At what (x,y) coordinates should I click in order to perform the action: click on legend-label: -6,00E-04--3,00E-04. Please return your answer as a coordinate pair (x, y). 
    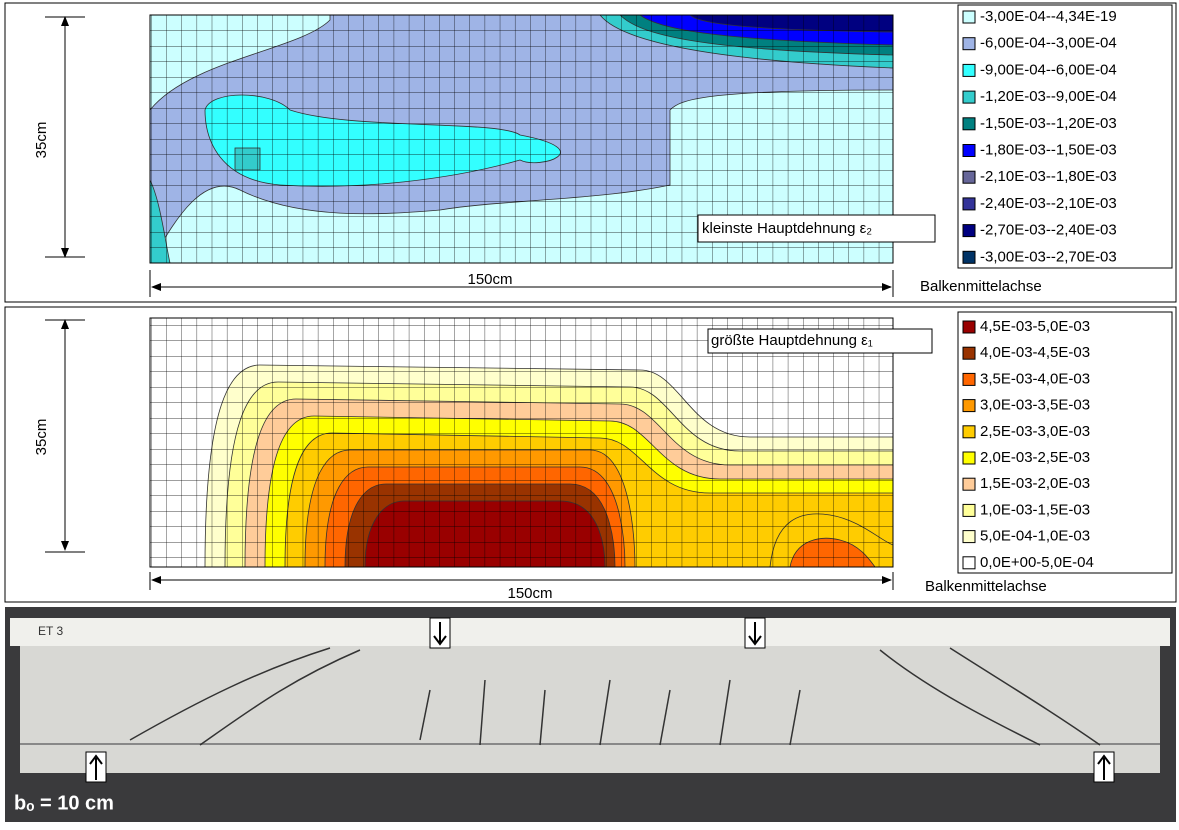
    Looking at the image, I should click on (1048, 43).